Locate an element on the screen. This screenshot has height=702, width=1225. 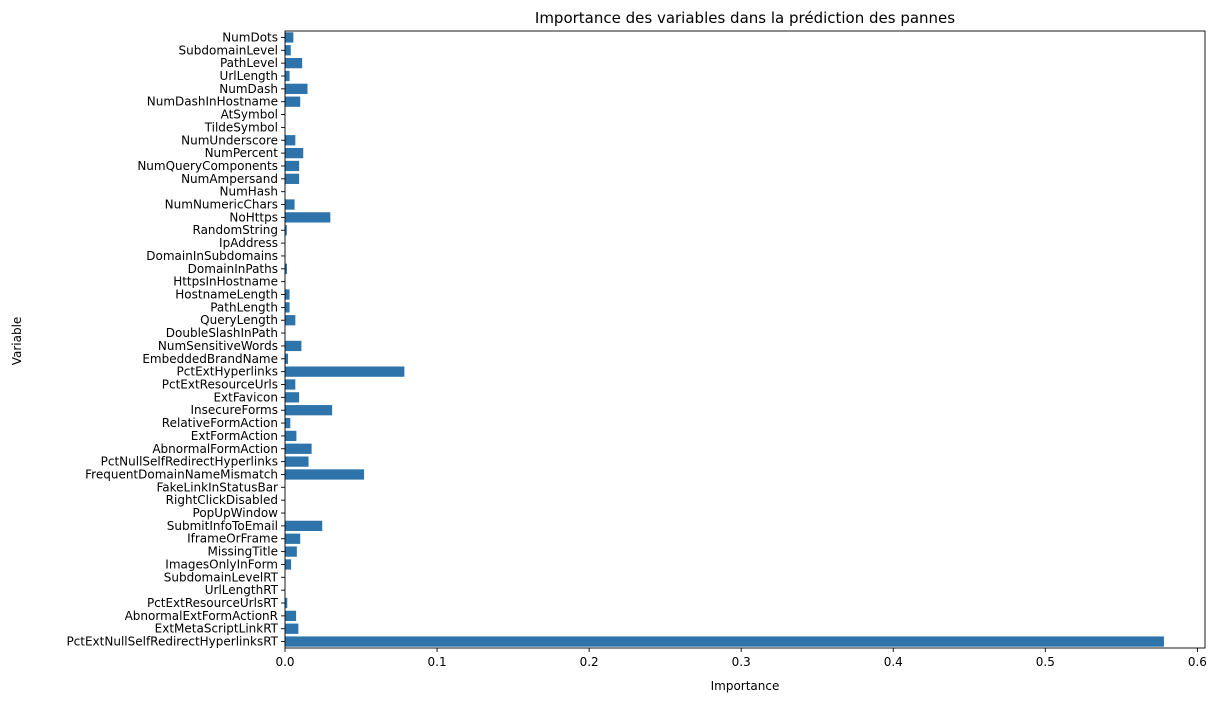
y-tick-label: EmbeddedBrandName is located at coordinates (210, 359).